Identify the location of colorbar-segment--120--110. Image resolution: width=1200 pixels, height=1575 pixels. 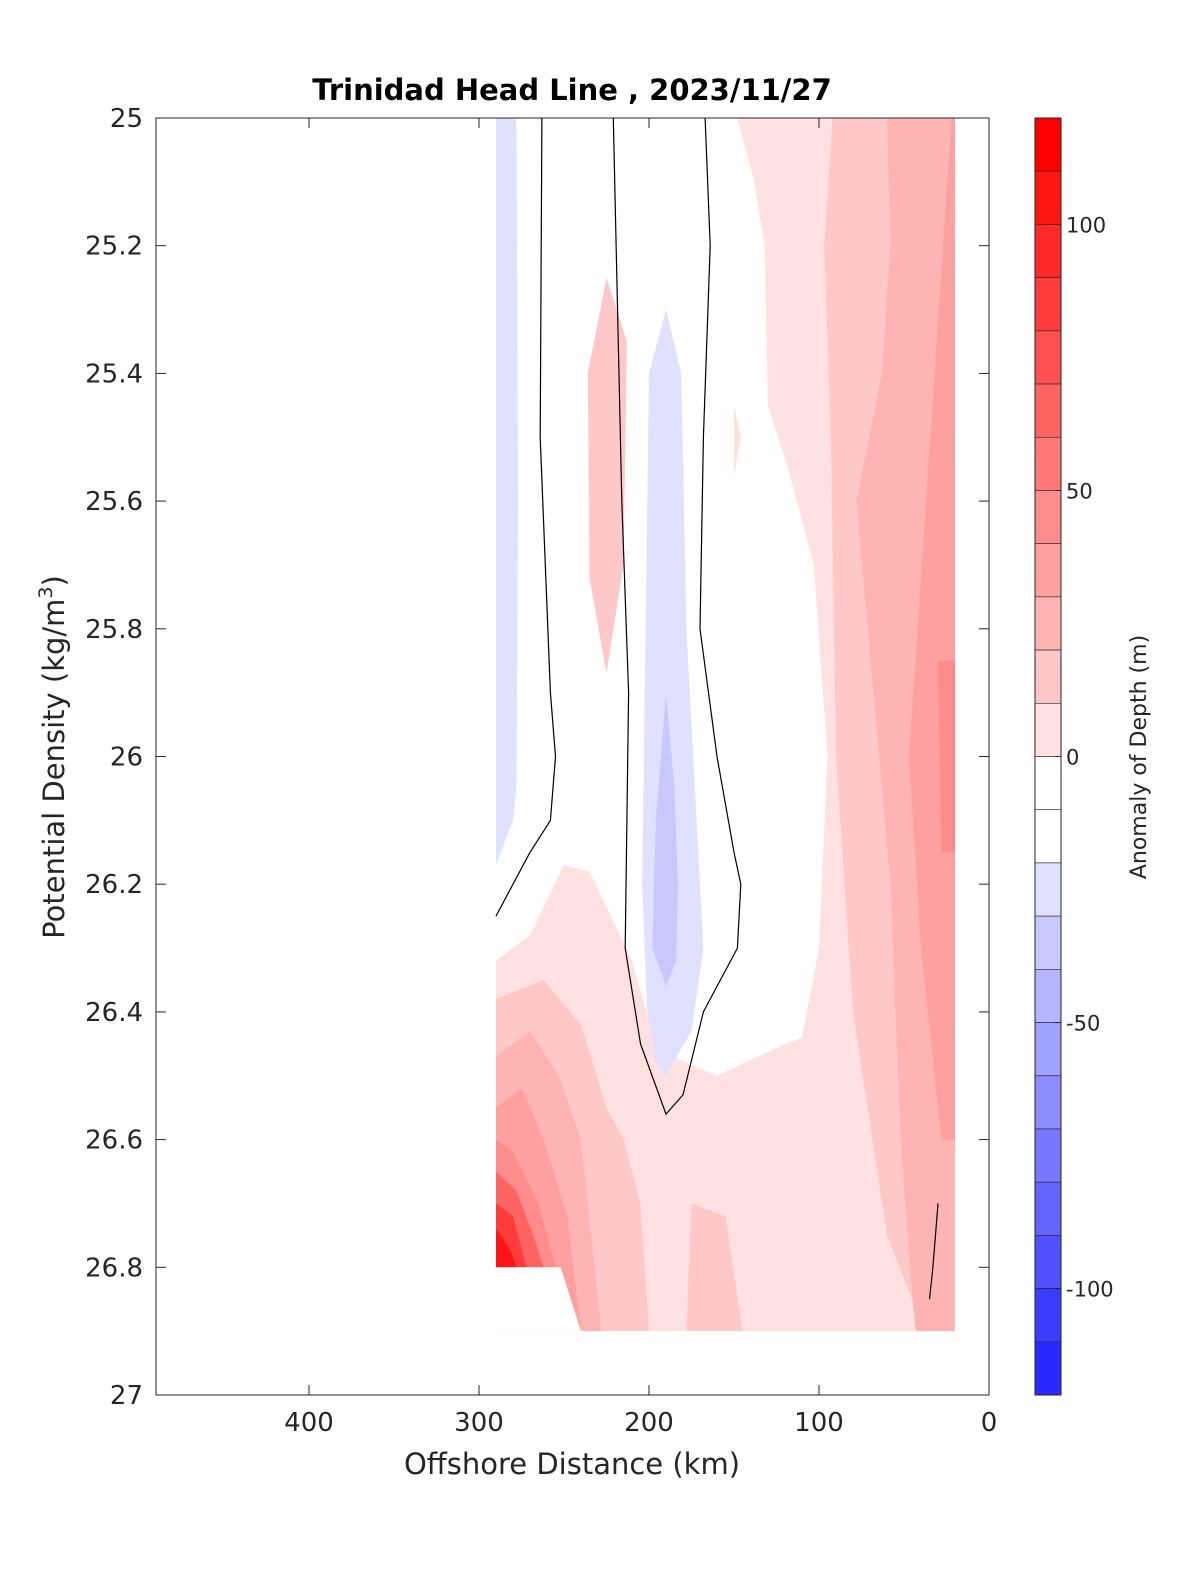
(1048, 1368).